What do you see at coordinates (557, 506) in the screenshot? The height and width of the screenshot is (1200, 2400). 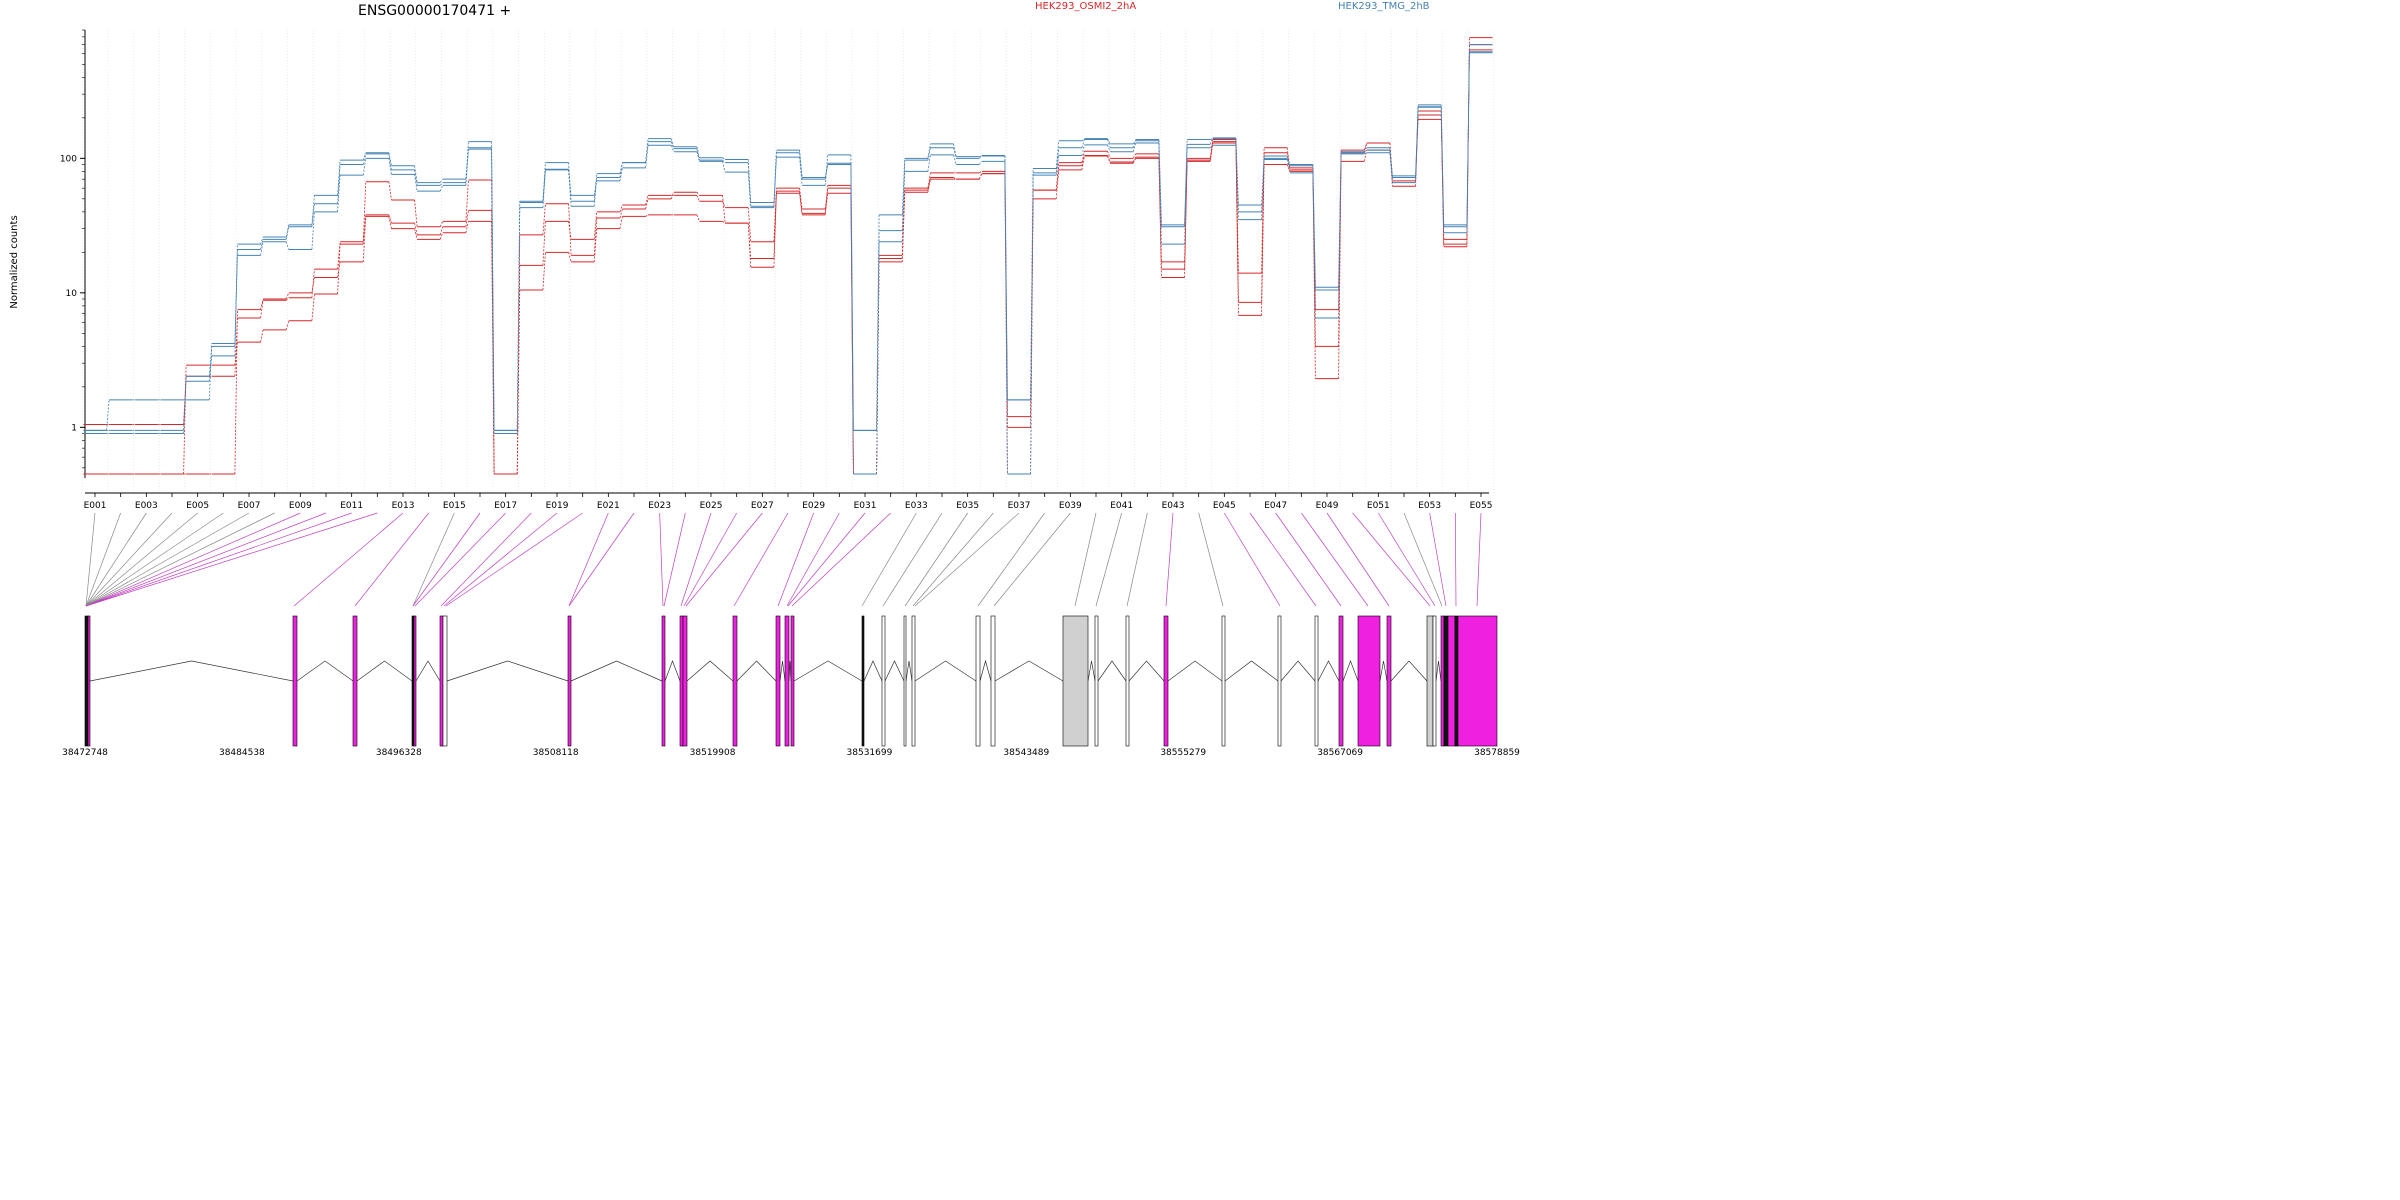 I see `x-tick-label: E019` at bounding box center [557, 506].